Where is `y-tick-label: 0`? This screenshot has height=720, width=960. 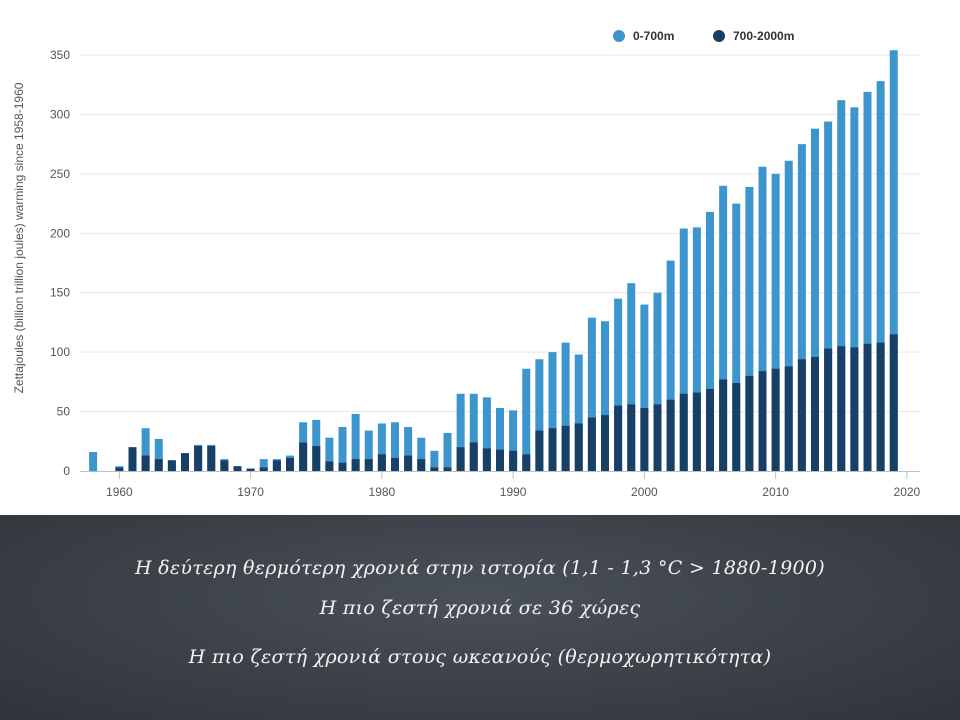
y-tick-label: 0 is located at coordinates (66, 471).